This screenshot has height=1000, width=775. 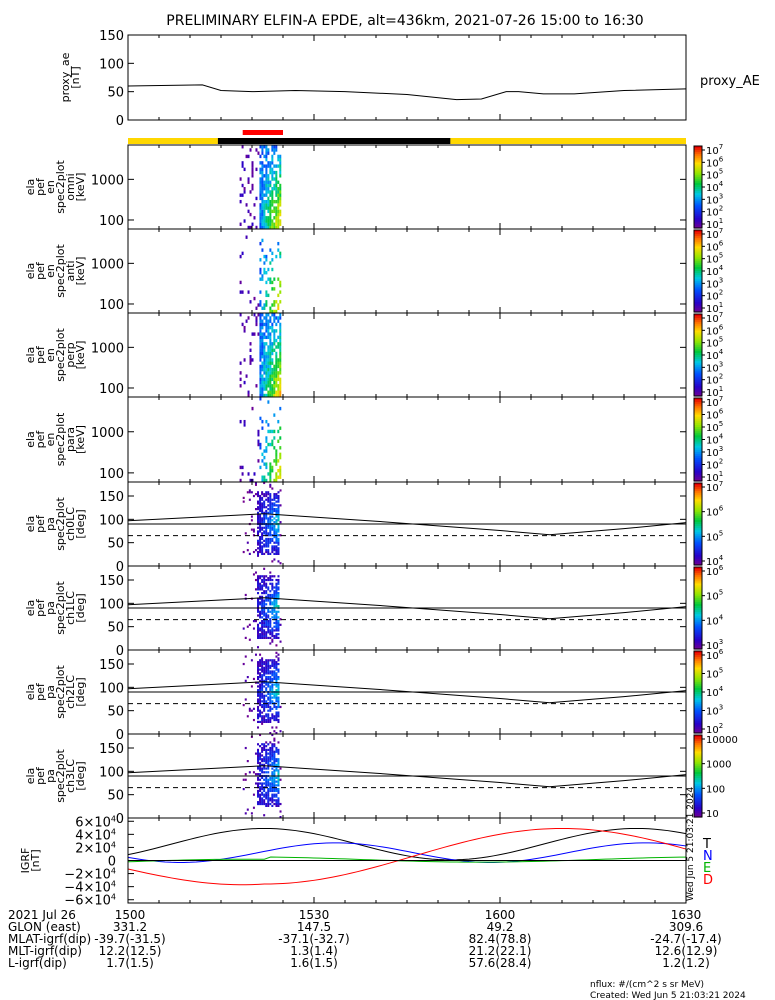 I want to click on y-axis-label-line: proxy_ae, so click(x=65, y=77).